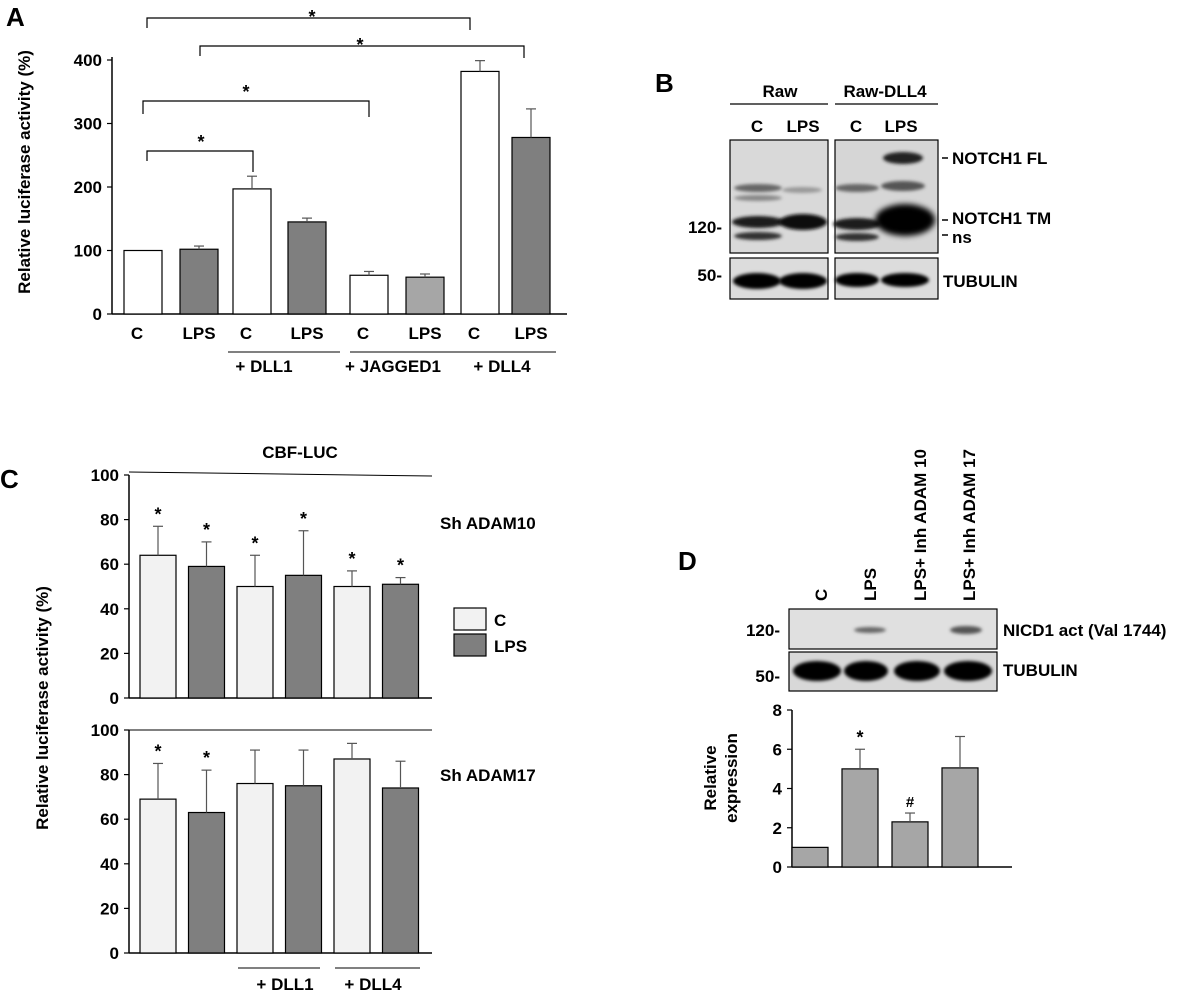 This screenshot has height=998, width=1200. What do you see at coordinates (424, 333) in the screenshot?
I see `panel-a-xlabel-6: LPS` at bounding box center [424, 333].